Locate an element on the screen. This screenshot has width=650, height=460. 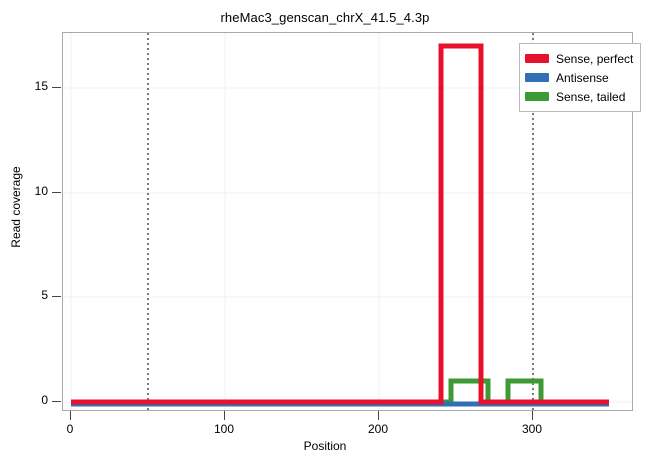
legend-label-sense-tailed: Sense, tailed is located at coordinates (591, 96).